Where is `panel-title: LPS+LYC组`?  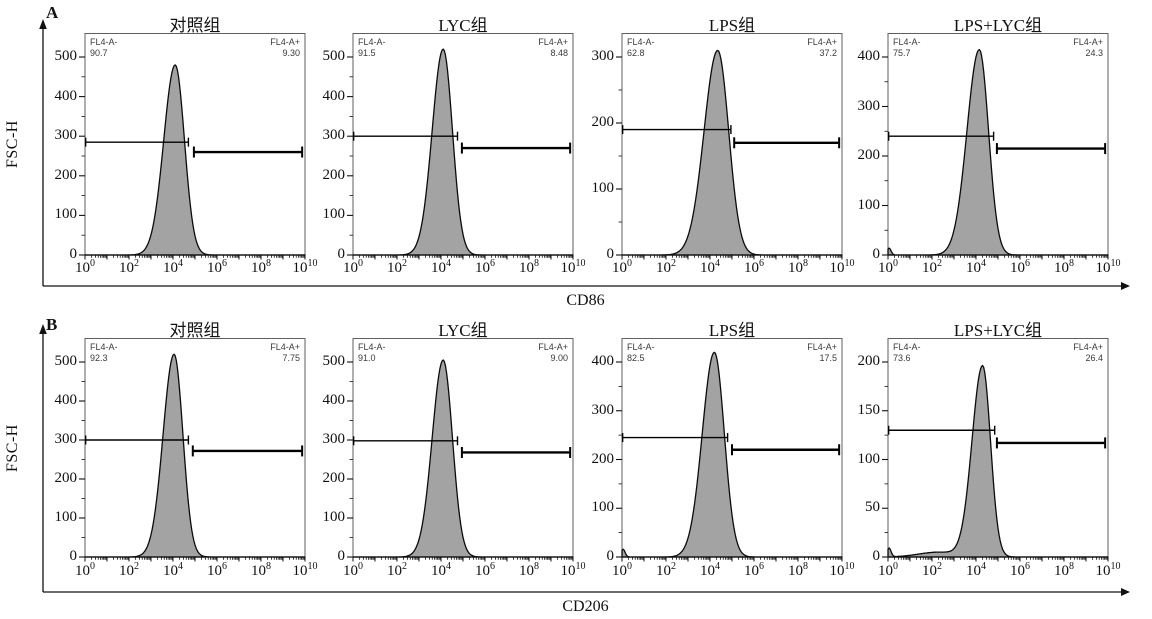
panel-title: LPS+LYC组 is located at coordinates (998, 330).